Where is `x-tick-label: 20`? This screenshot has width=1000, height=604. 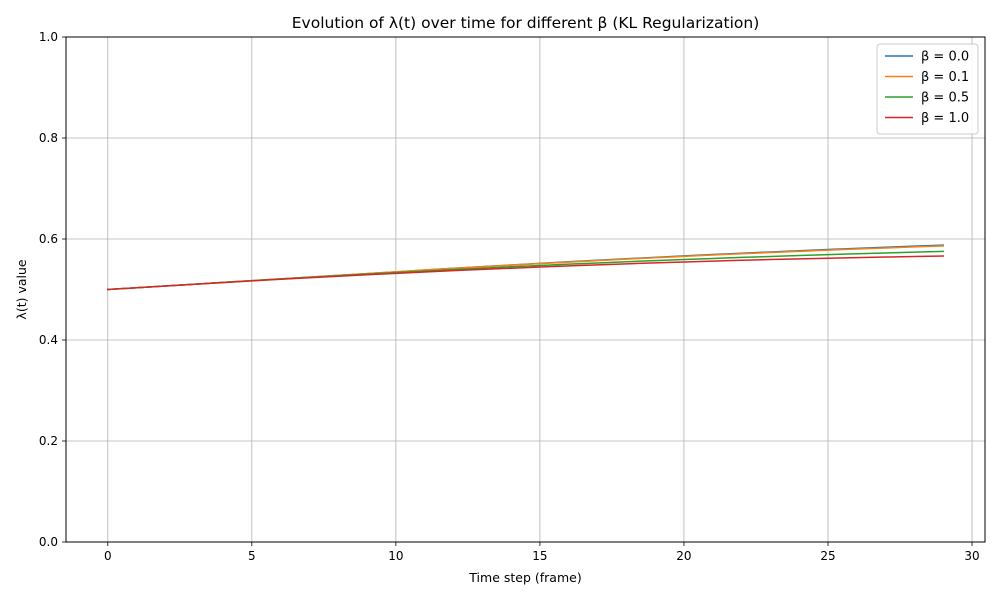 x-tick-label: 20 is located at coordinates (683, 556).